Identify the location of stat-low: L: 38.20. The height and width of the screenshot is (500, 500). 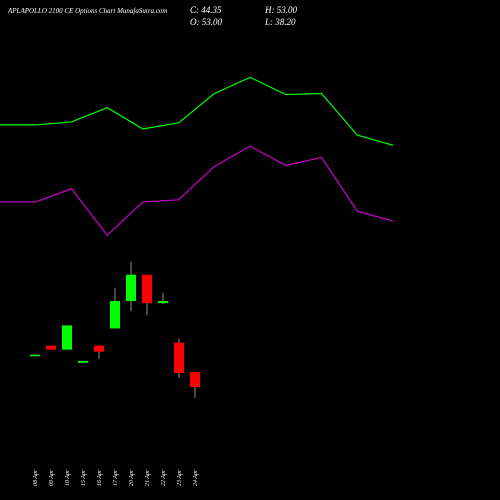
(280, 22).